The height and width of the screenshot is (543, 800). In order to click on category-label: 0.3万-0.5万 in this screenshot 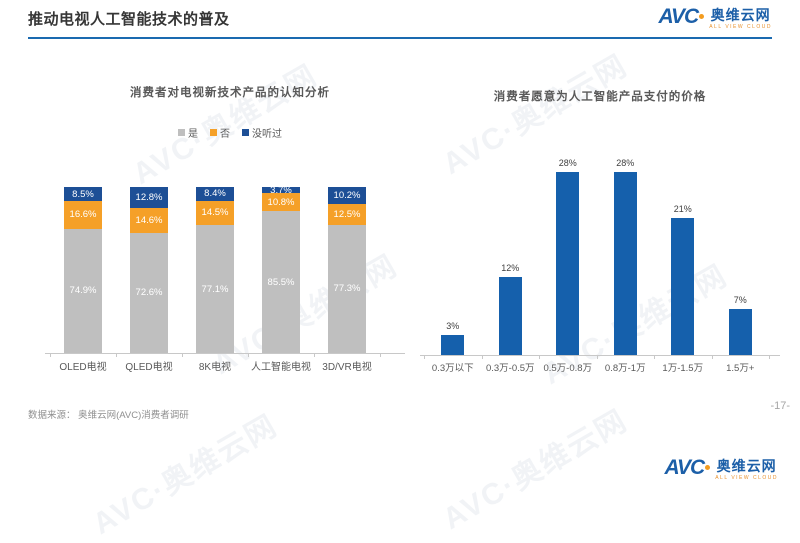, I will do `click(510, 368)`.